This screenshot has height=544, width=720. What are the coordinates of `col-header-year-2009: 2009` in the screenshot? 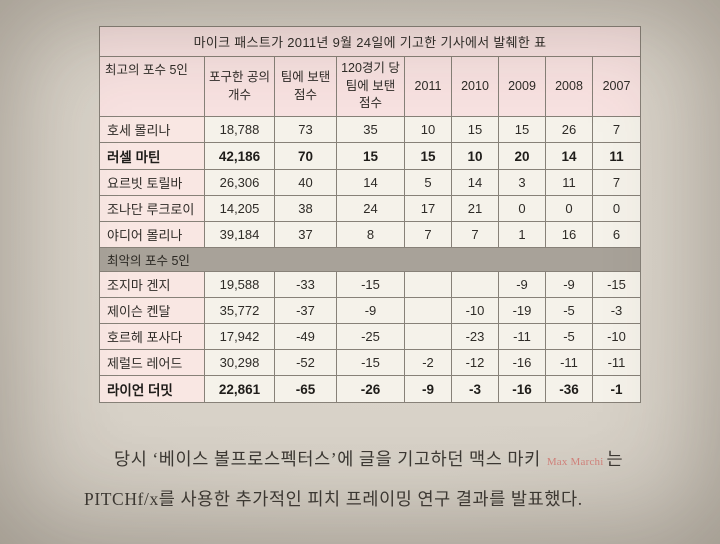 It's located at (522, 86).